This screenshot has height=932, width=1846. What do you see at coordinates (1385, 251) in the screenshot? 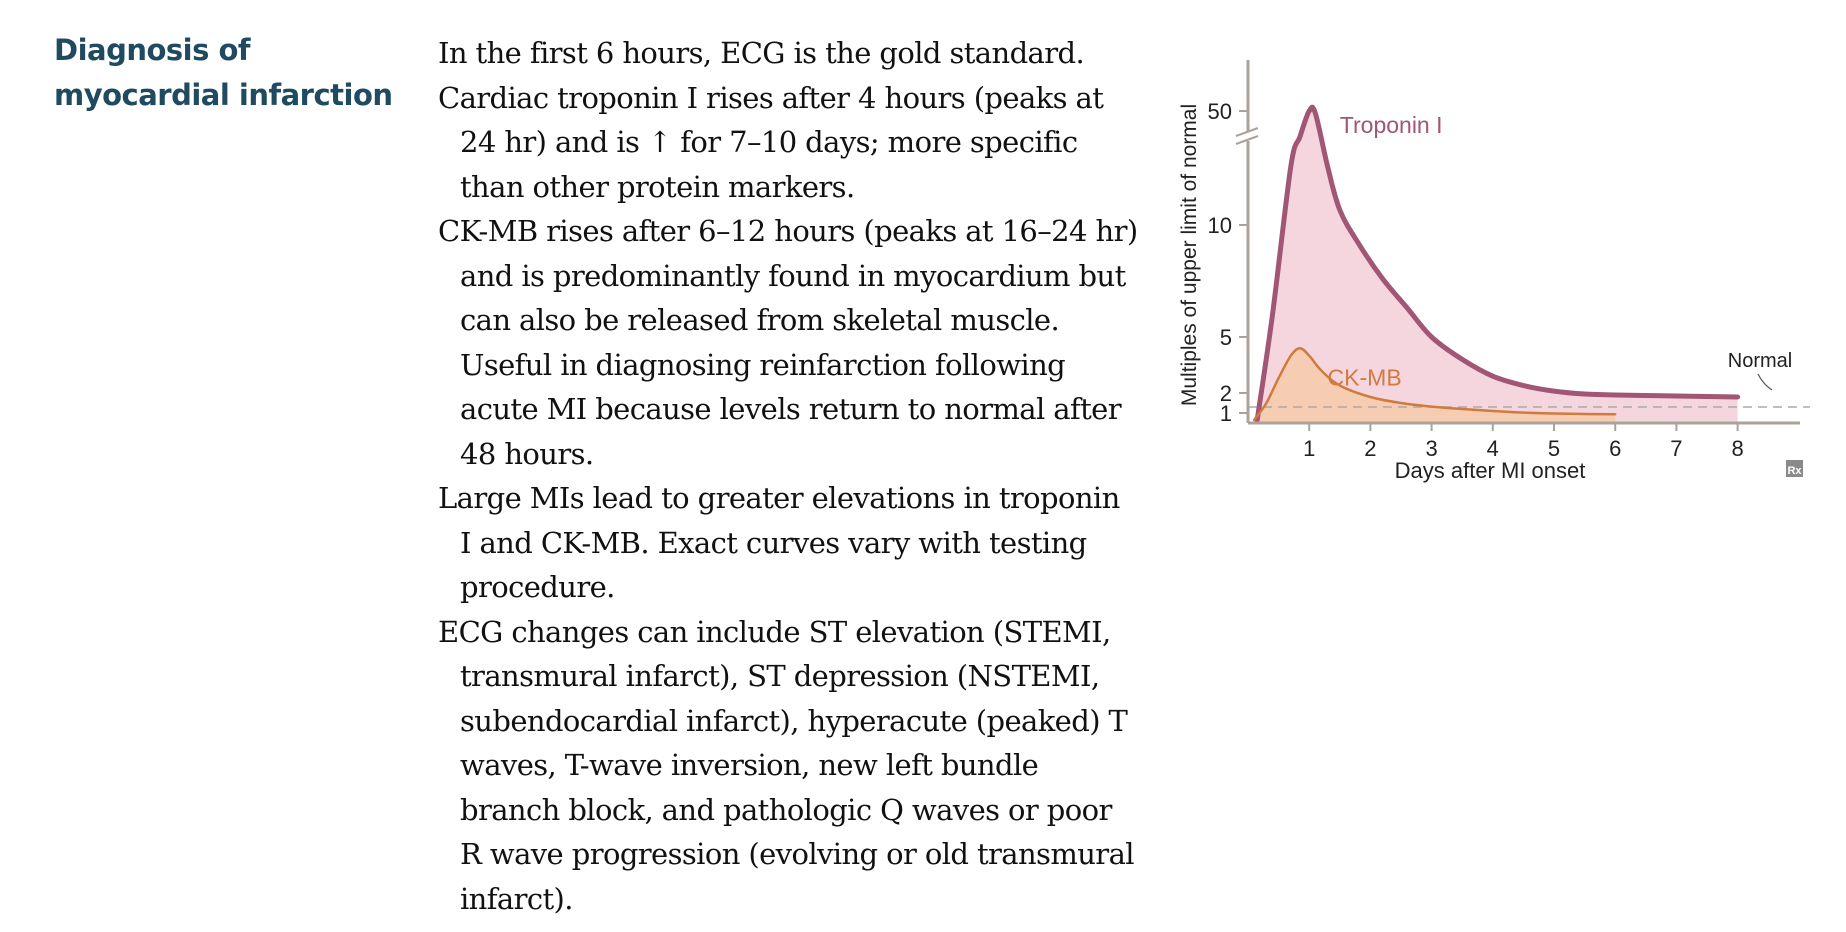
I see `series-labels: Troponin I CK-MB` at bounding box center [1385, 251].